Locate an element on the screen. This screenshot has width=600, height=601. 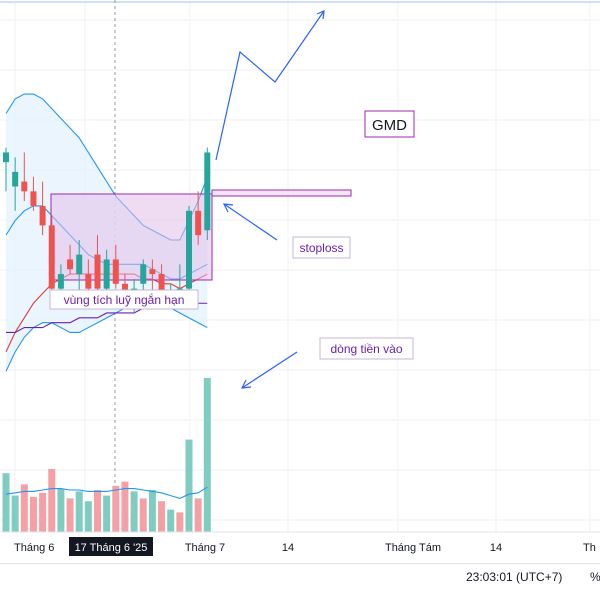
stoploss-bar is located at coordinates (281, 193).